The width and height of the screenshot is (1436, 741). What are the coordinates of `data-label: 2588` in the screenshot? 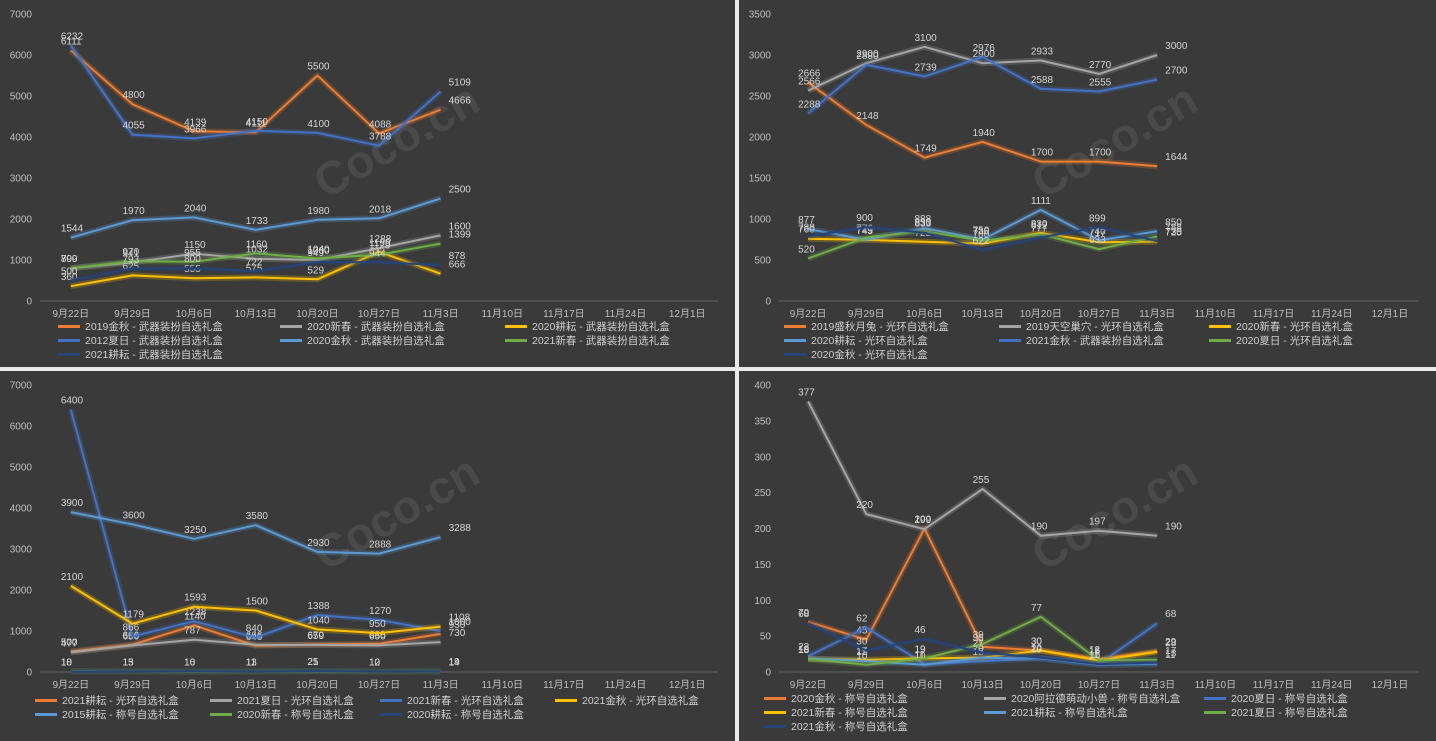 It's located at (1042, 80).